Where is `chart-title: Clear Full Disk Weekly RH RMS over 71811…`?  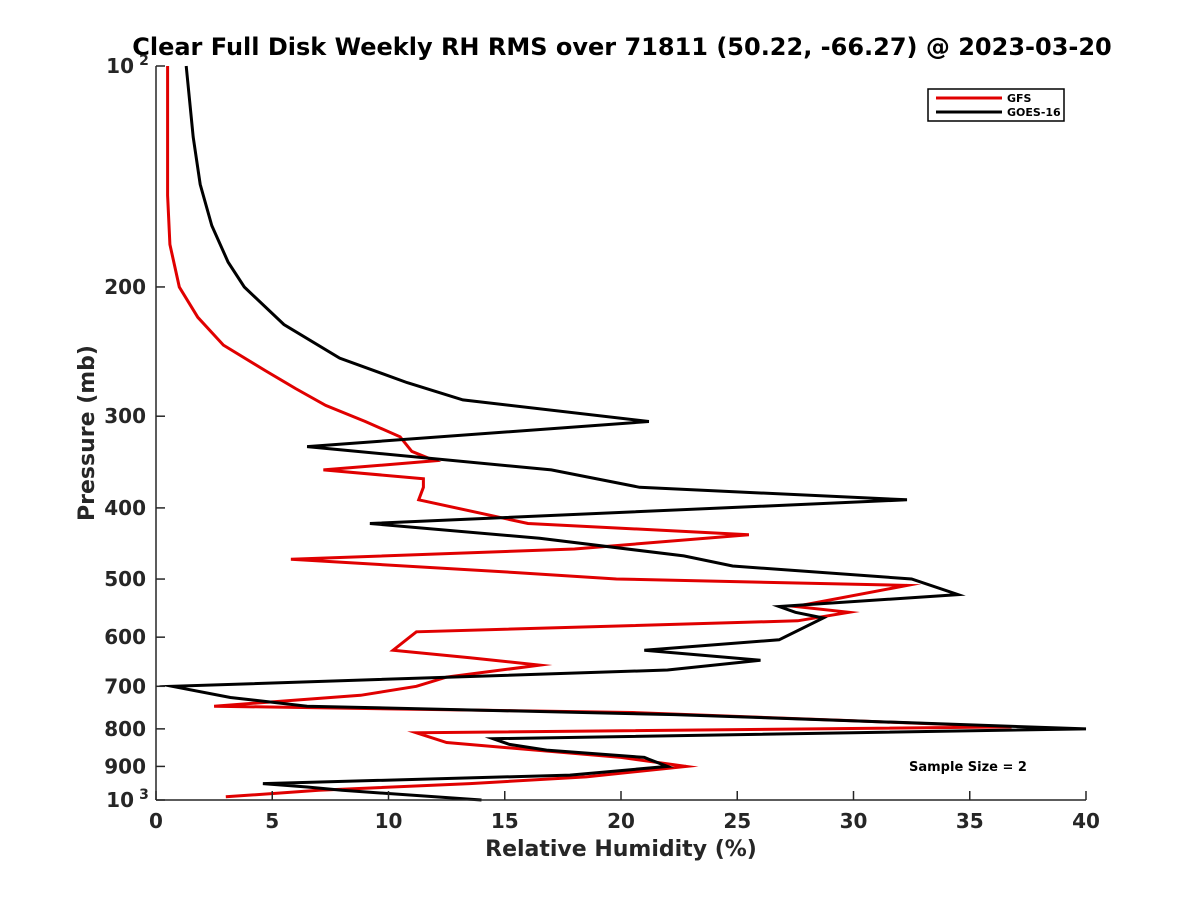
chart-title: Clear Full Disk Weekly RH RMS over 71811… is located at coordinates (622, 47).